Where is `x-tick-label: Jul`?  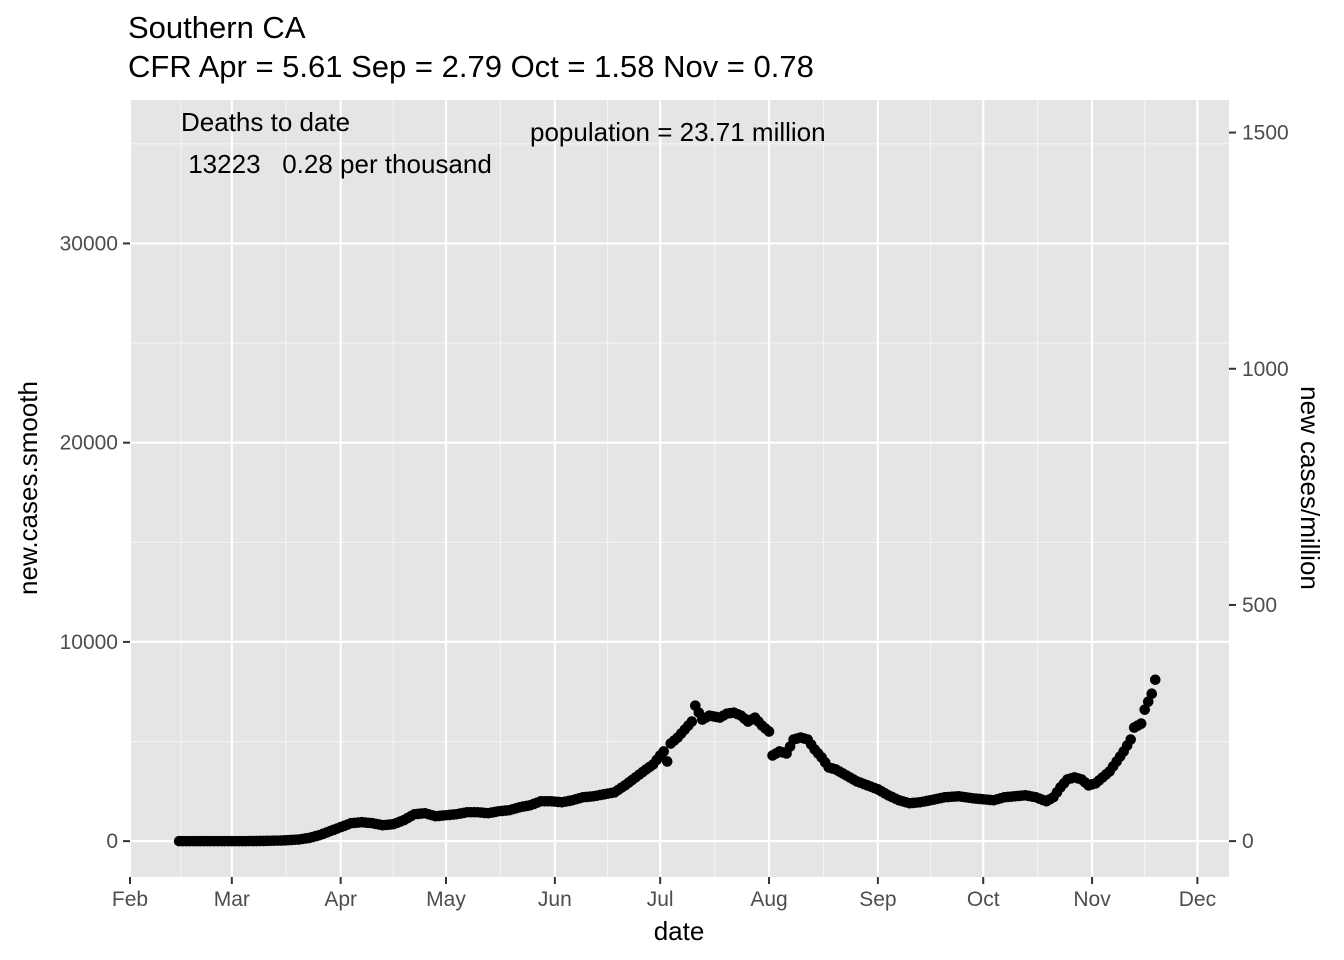 x-tick-label: Jul is located at coordinates (660, 899).